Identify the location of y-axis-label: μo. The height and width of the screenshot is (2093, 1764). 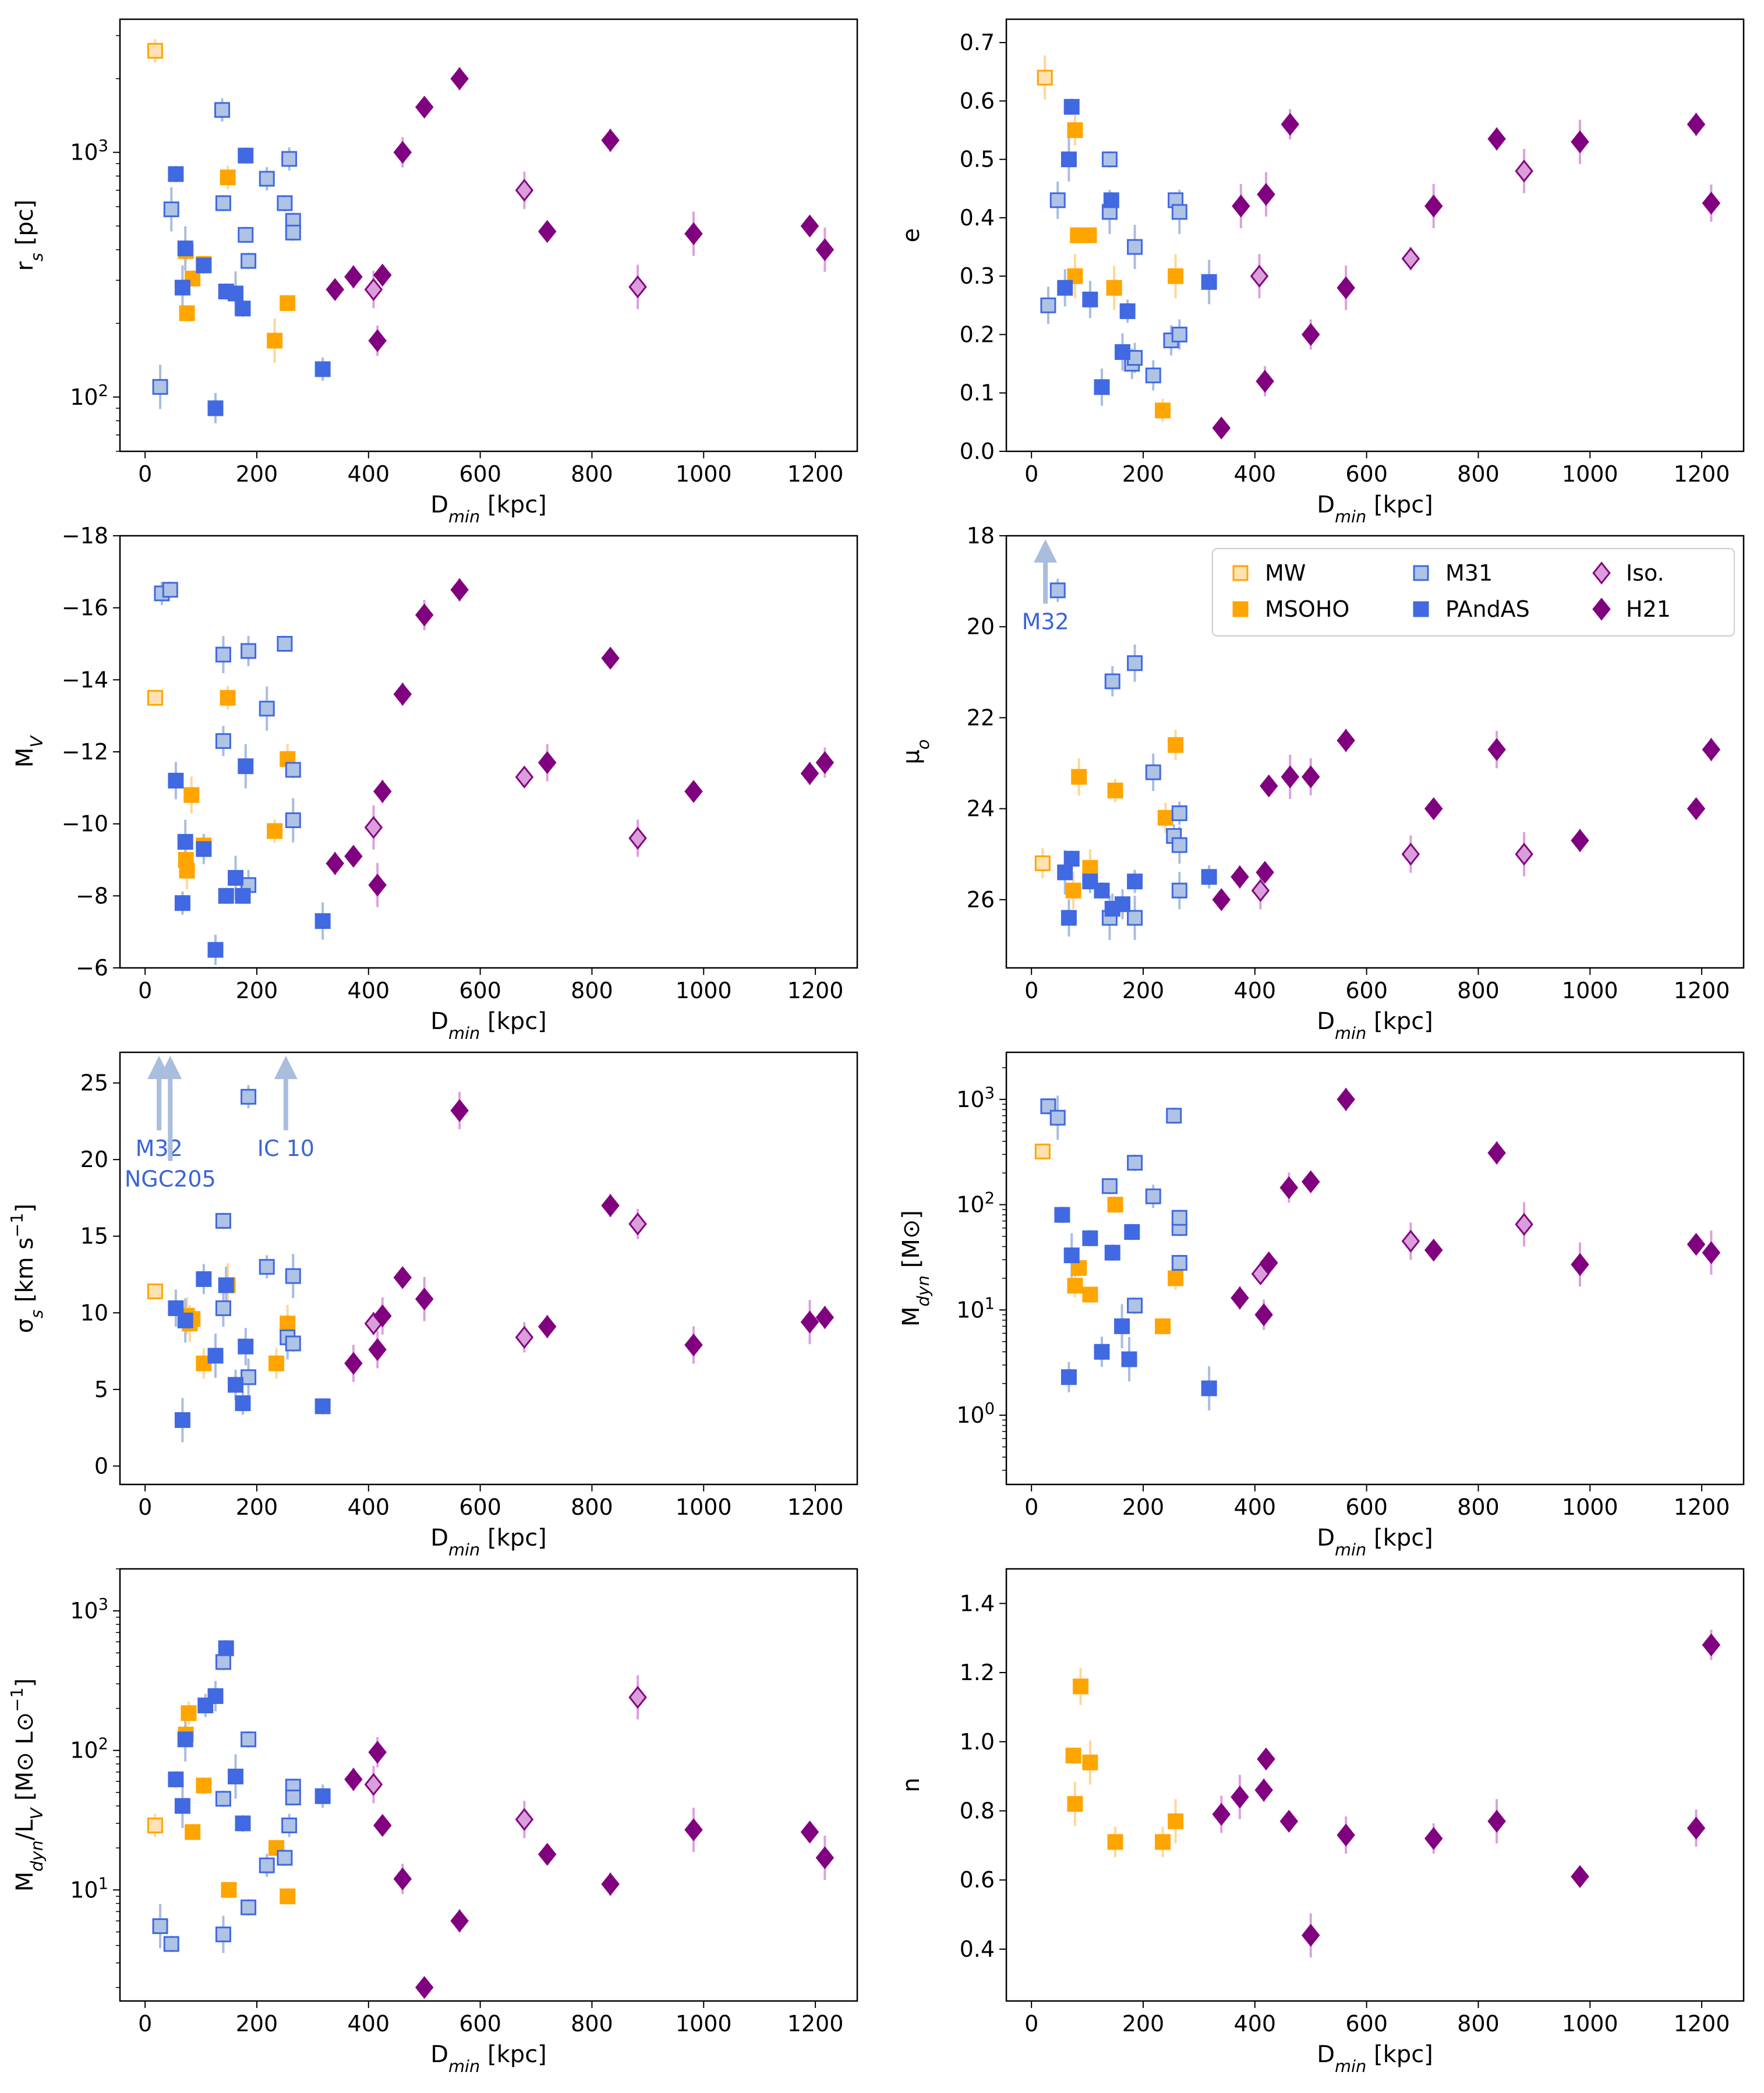
(915, 751).